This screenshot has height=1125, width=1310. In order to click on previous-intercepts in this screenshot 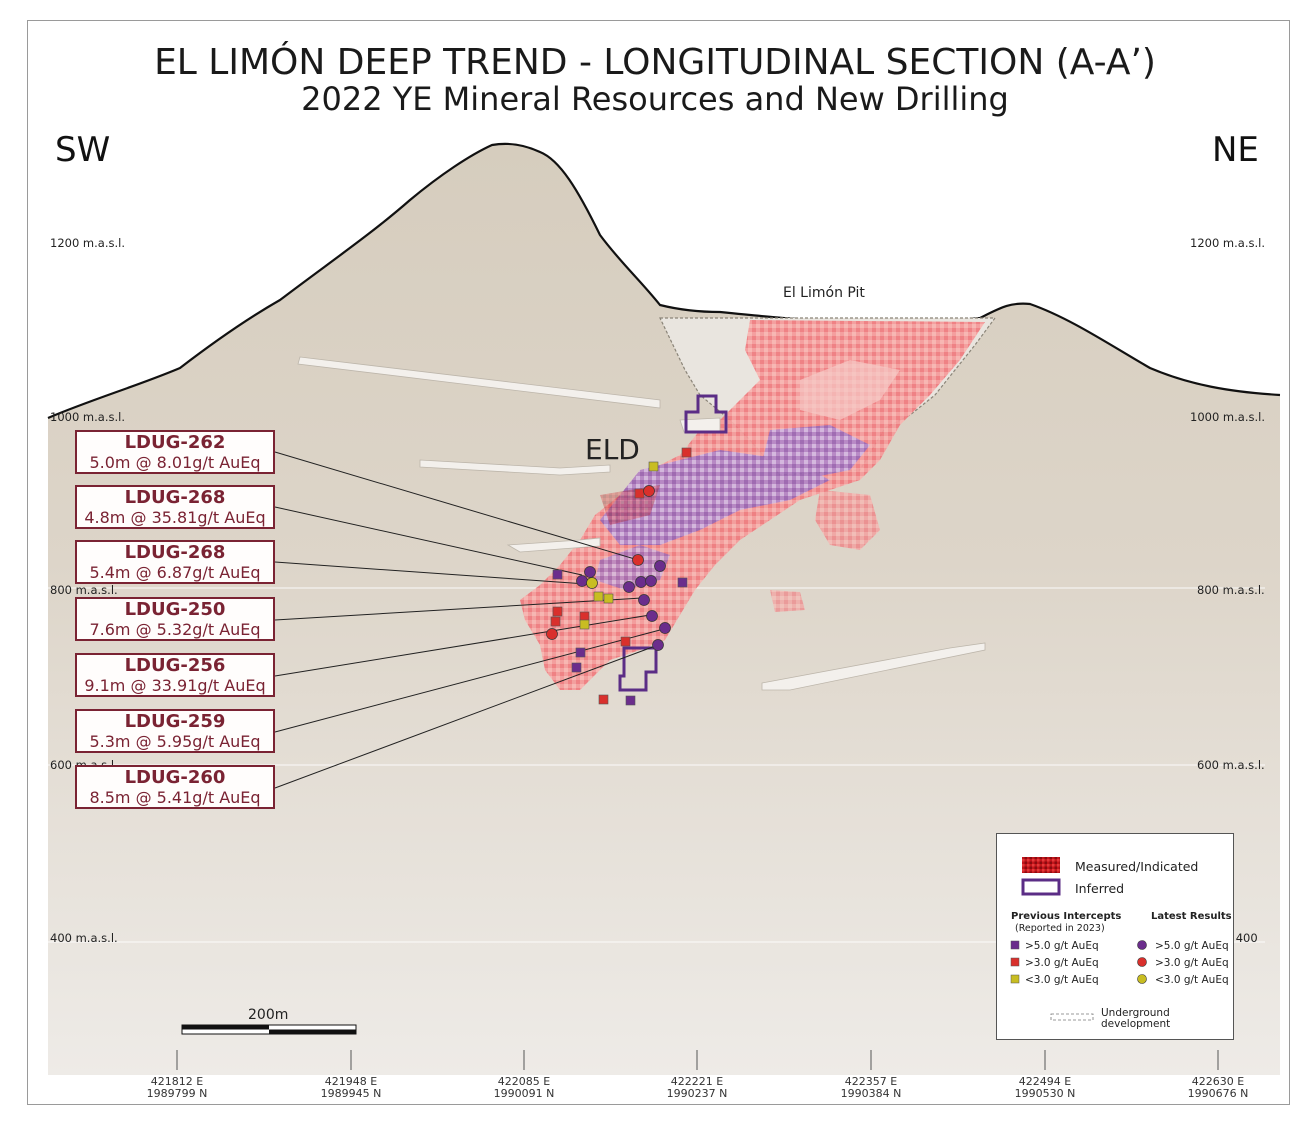, I will do `click(621, 576)`.